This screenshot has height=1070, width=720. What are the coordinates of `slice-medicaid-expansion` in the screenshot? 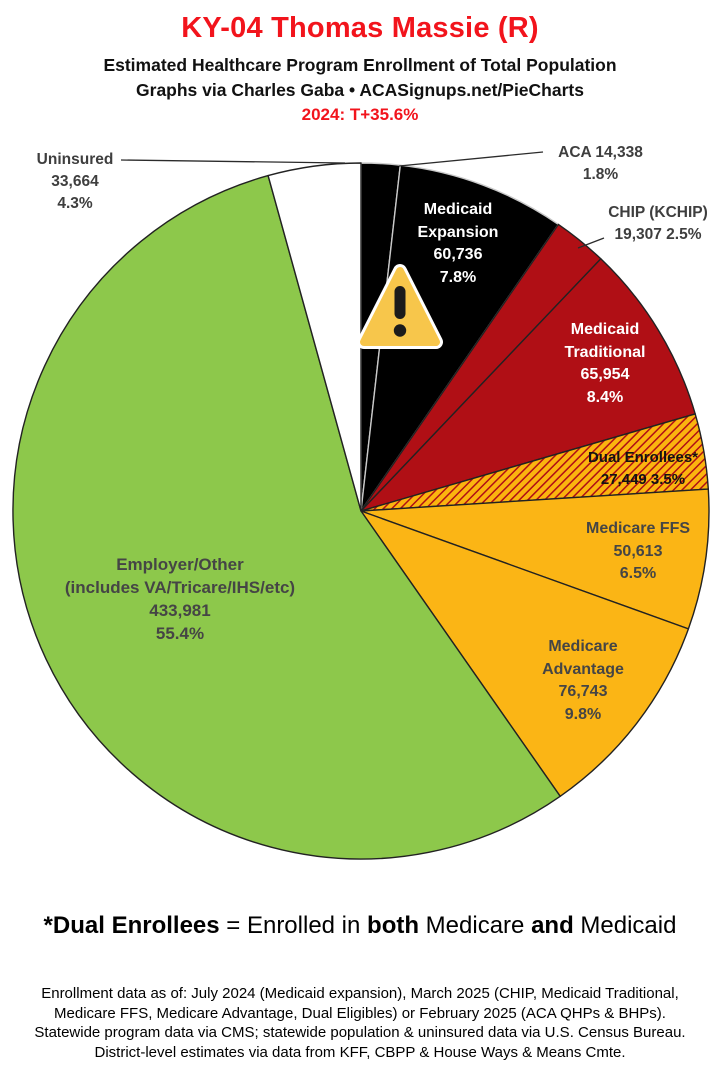 It's located at (460, 338).